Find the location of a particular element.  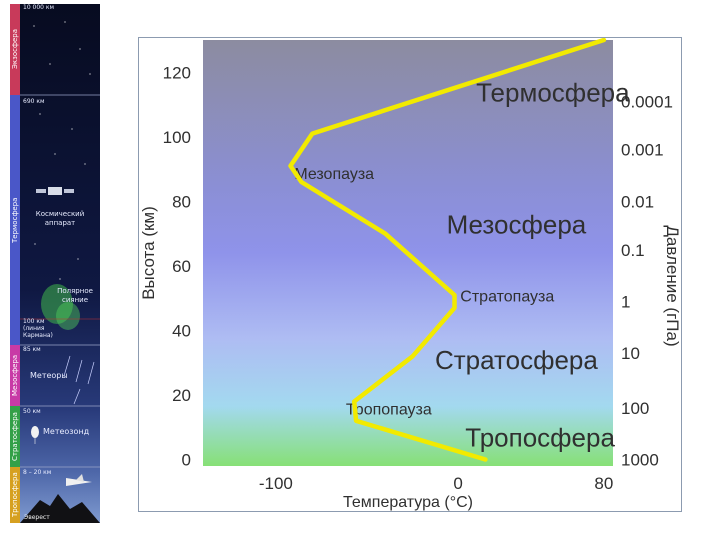

airplane-graphic is located at coordinates (79, 480).